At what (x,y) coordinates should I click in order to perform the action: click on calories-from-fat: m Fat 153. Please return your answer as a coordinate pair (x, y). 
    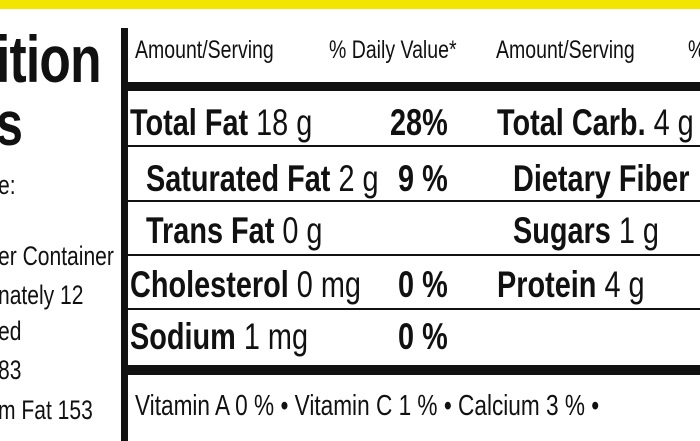
    Looking at the image, I should click on (46, 410).